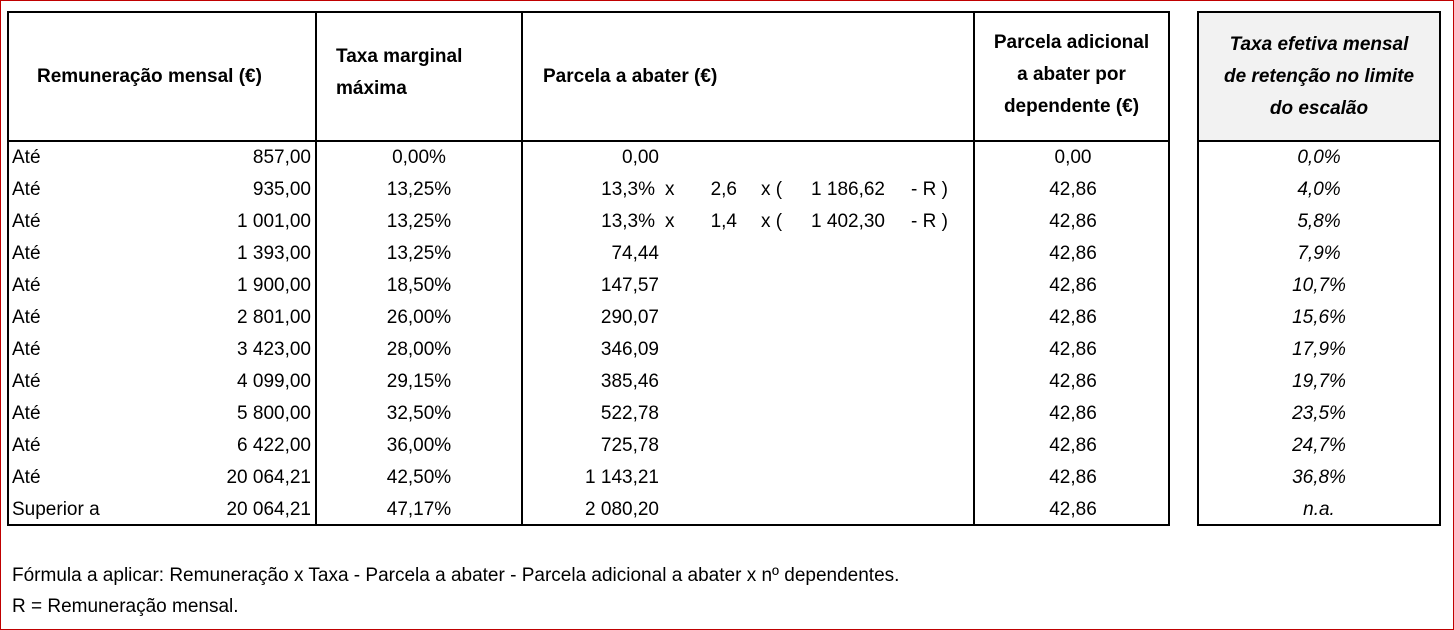 The image size is (1454, 630). What do you see at coordinates (274, 445) in the screenshot?
I see `remuneracao-value: 6 422,00` at bounding box center [274, 445].